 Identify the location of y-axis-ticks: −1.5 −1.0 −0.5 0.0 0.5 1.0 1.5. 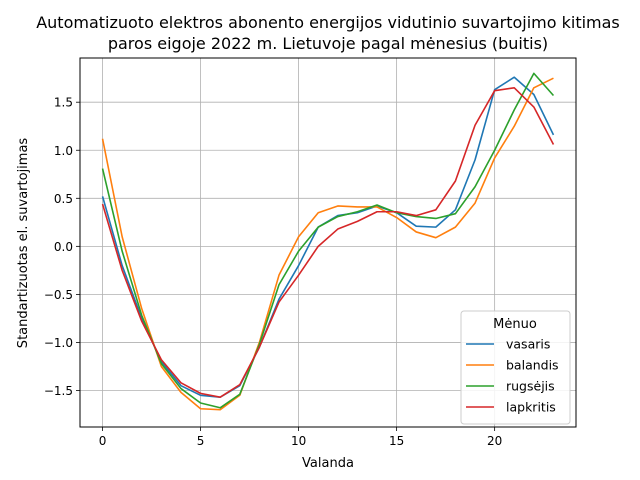
(62, 247).